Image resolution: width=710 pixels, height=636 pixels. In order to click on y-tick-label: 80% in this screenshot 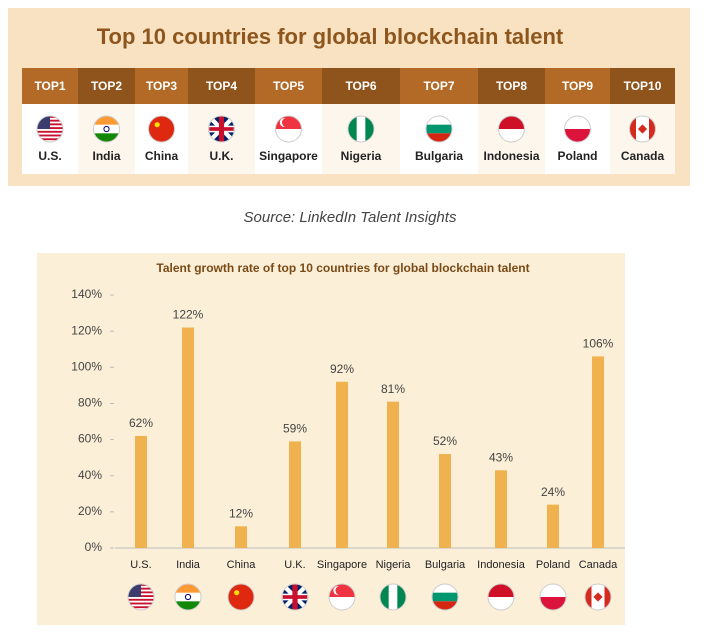, I will do `click(90, 403)`.